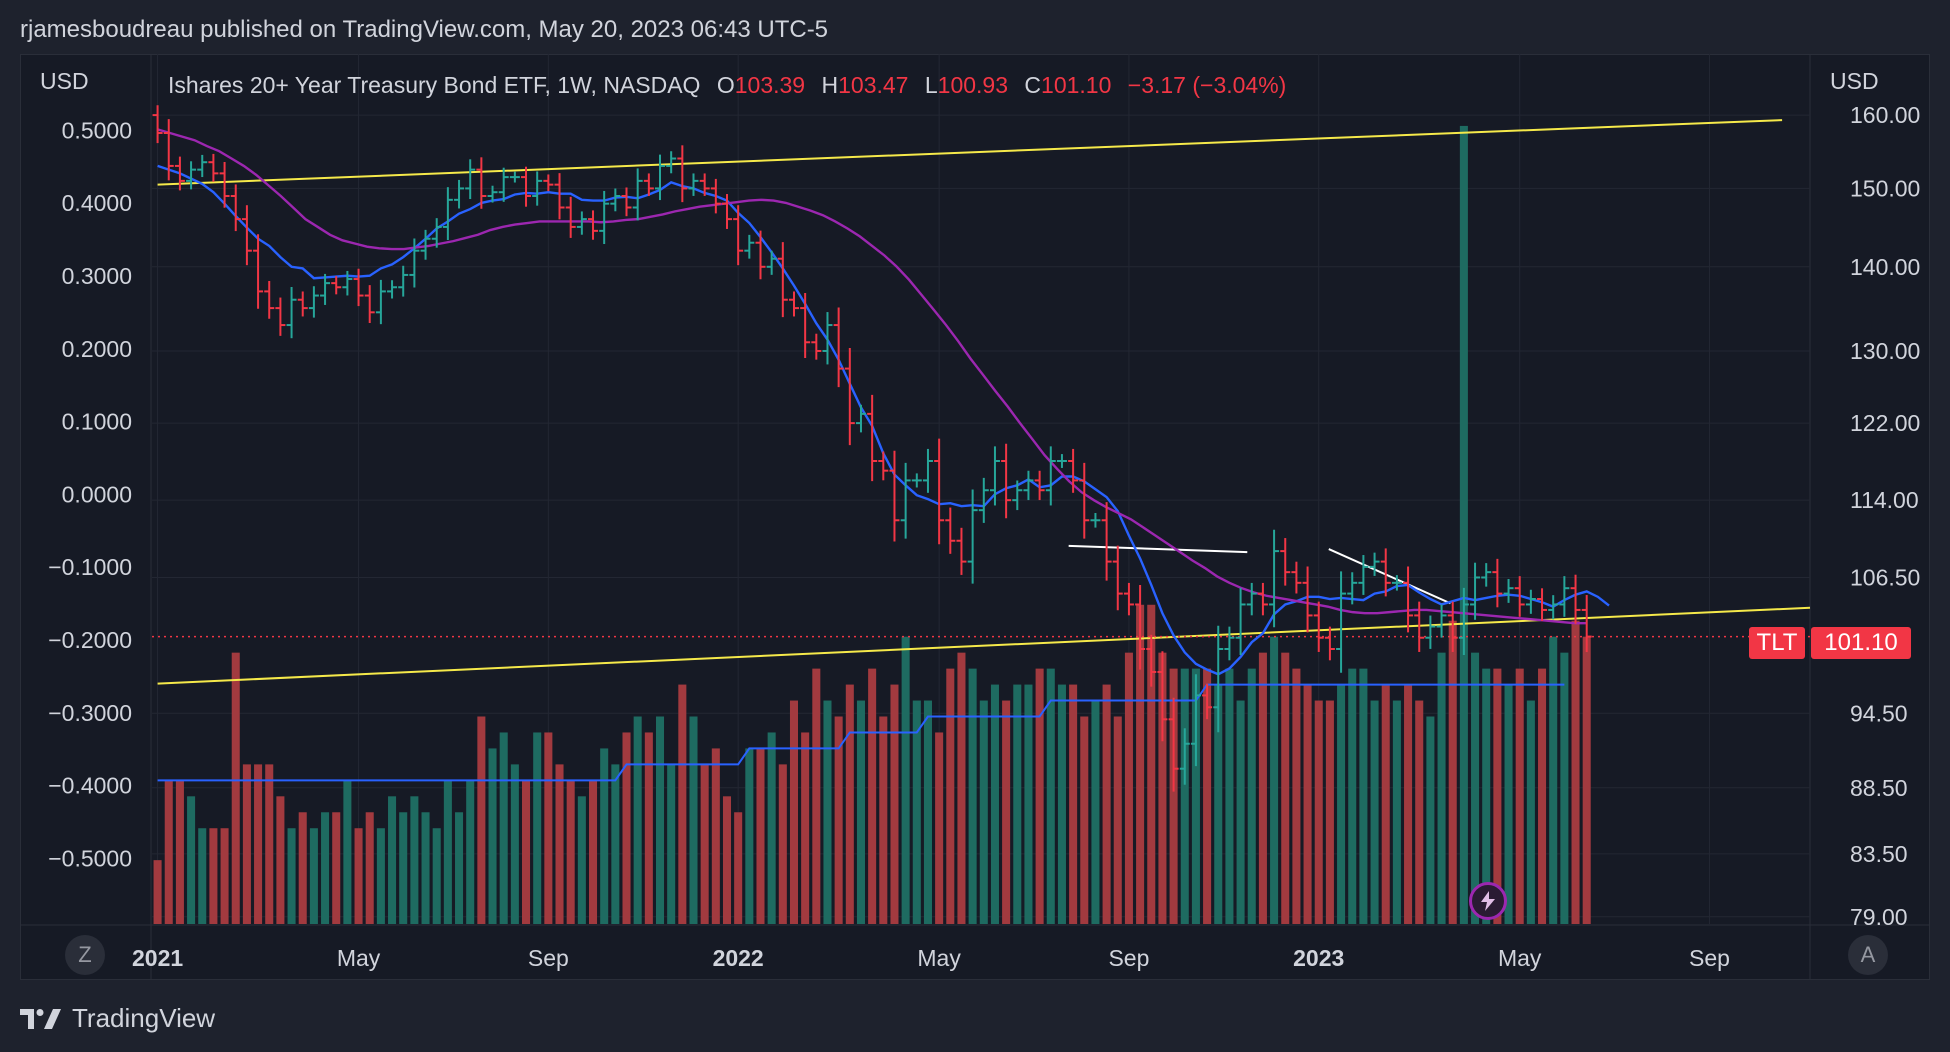  Describe the element at coordinates (1207, 85) in the screenshot. I see `change-value: −3.17 (−3.04%)` at that location.